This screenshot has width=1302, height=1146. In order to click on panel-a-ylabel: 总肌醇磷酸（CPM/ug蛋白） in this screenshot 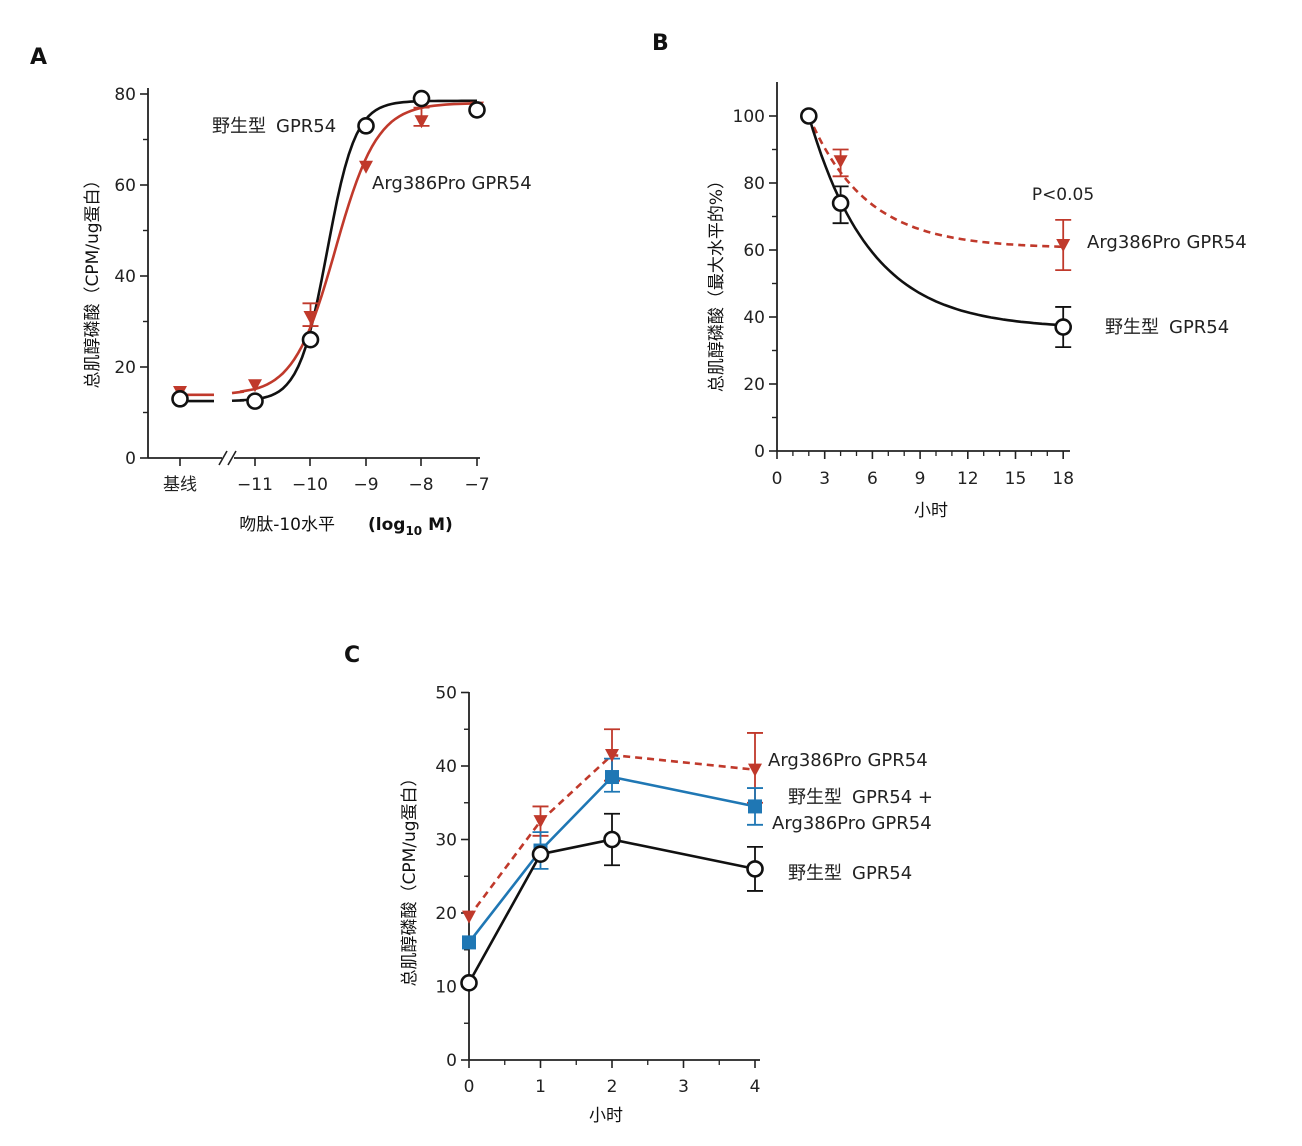, I will do `click(93, 279)`.